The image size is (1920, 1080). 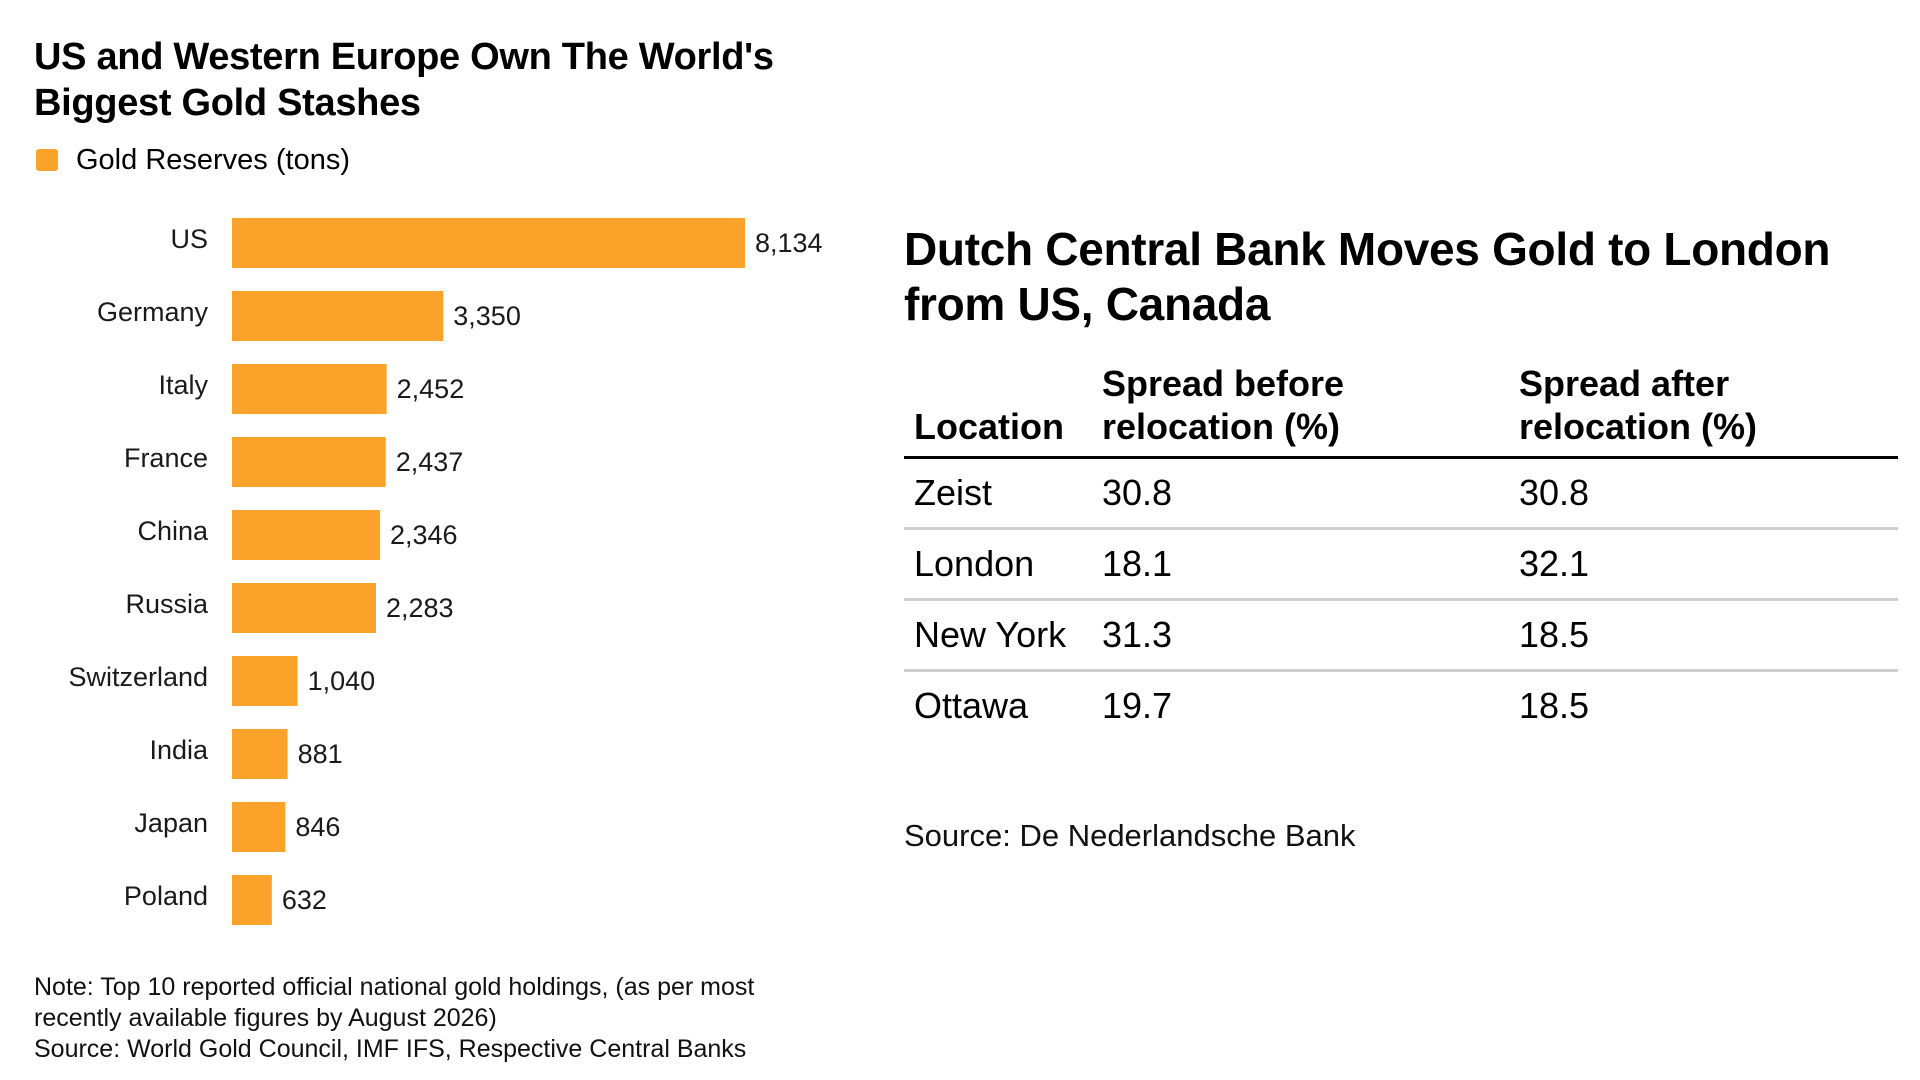 I want to click on cell-spread-before: 30.8, so click(x=1300, y=493).